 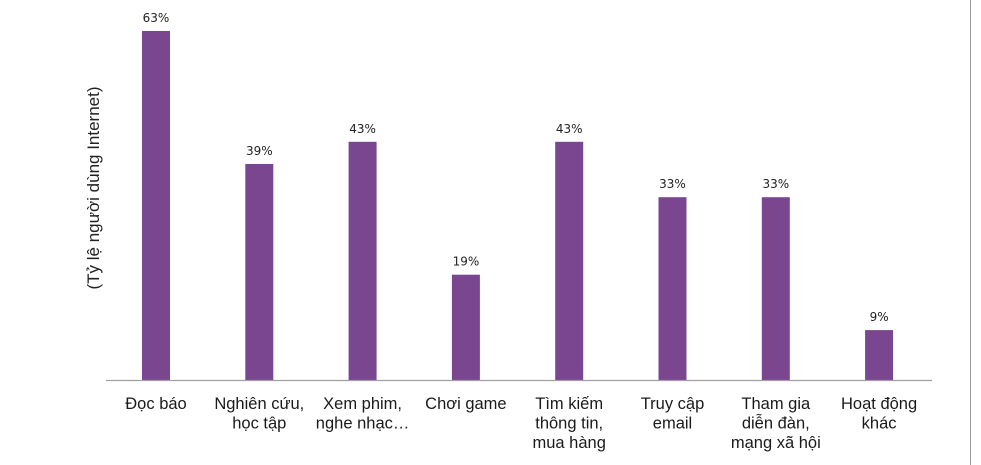 I want to click on category-label-1: Đọc báo, so click(x=155, y=404).